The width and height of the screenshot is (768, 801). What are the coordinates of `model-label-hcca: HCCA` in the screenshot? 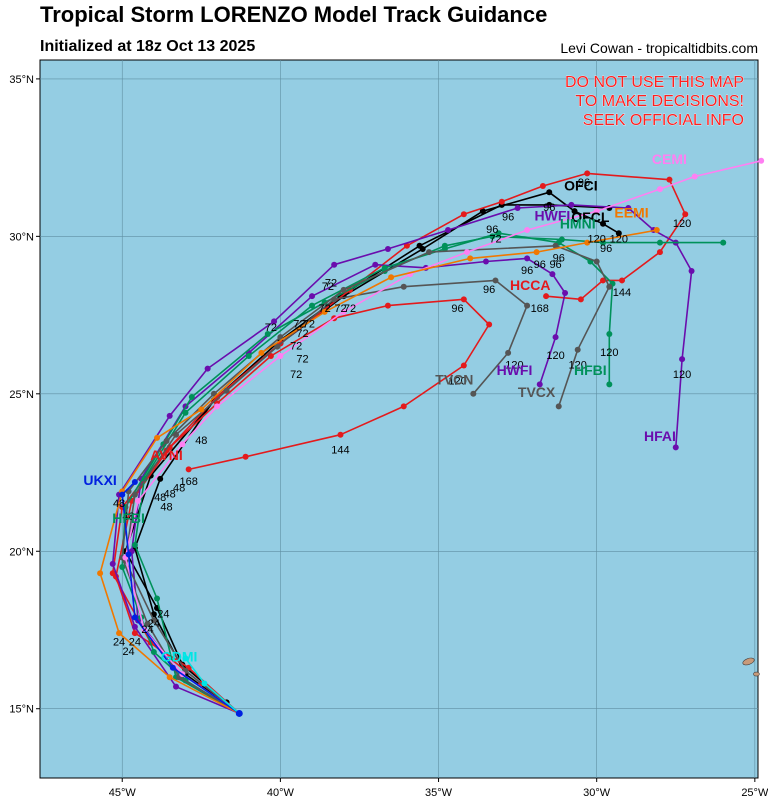 It's located at (530, 285).